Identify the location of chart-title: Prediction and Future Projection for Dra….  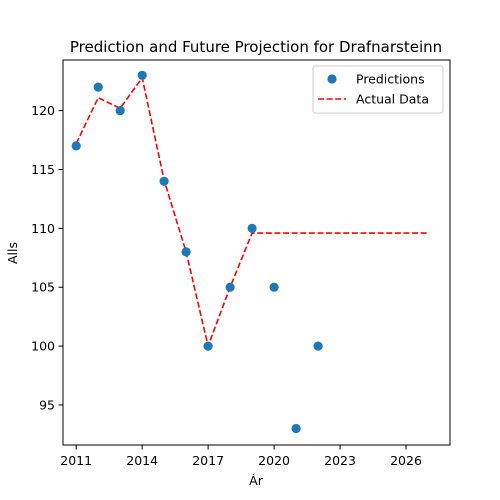
(256, 47).